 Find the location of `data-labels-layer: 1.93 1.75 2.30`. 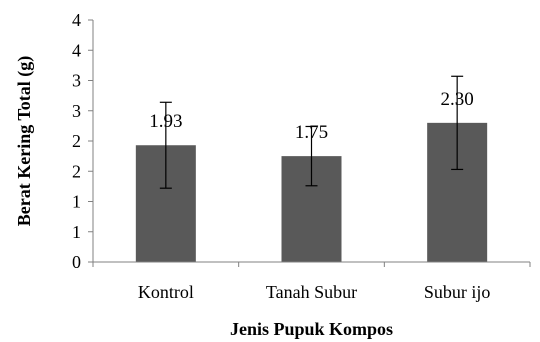

data-labels-layer: 1.93 1.75 2.30 is located at coordinates (311, 116).